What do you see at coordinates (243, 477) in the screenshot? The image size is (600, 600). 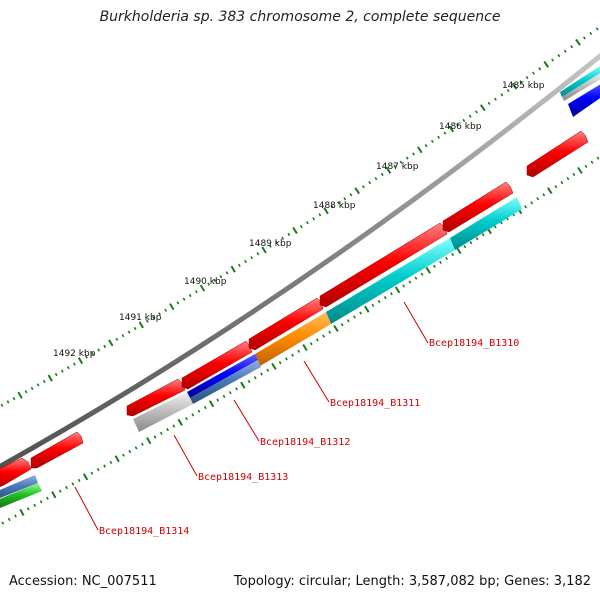 I see `gene-label: Bcep18194_B1313` at bounding box center [243, 477].